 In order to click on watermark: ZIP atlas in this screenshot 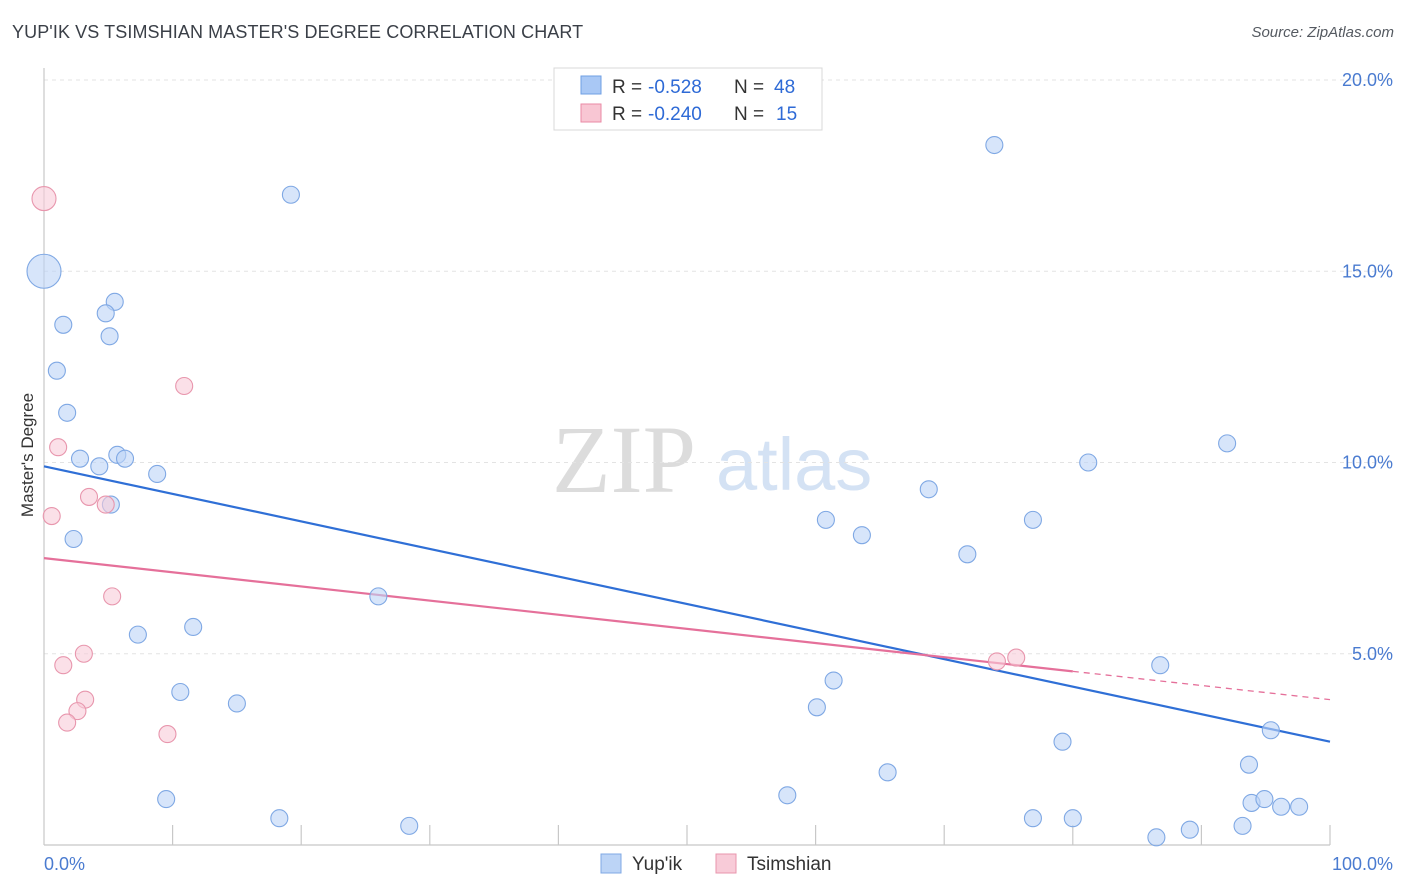, I will do `click(712, 459)`.